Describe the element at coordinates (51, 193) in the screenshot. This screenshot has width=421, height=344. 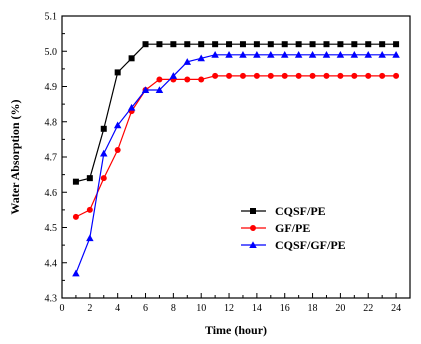
I see `y-tick-label: 4.6` at that location.